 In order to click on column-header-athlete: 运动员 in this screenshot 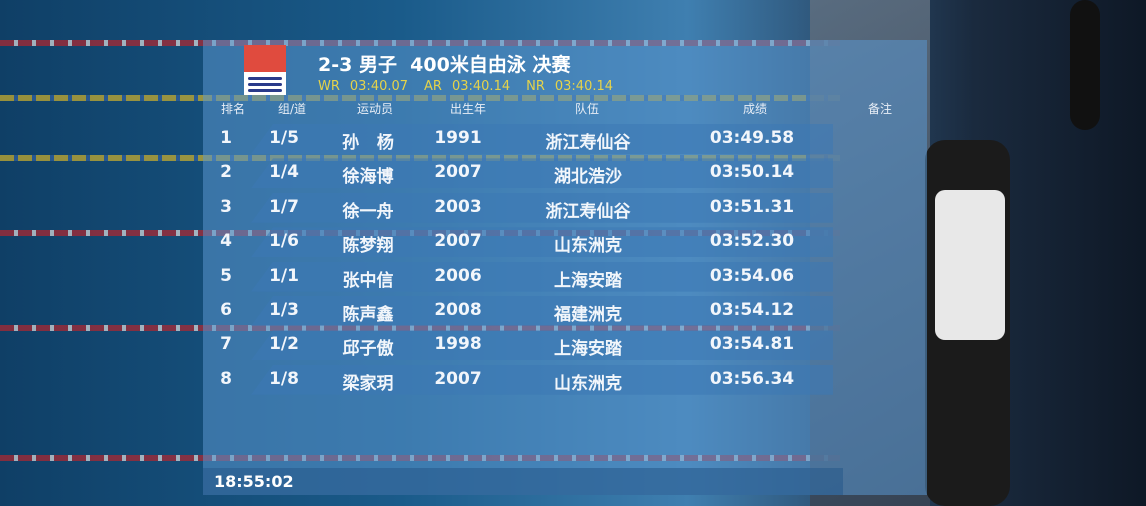, I will do `click(375, 109)`.